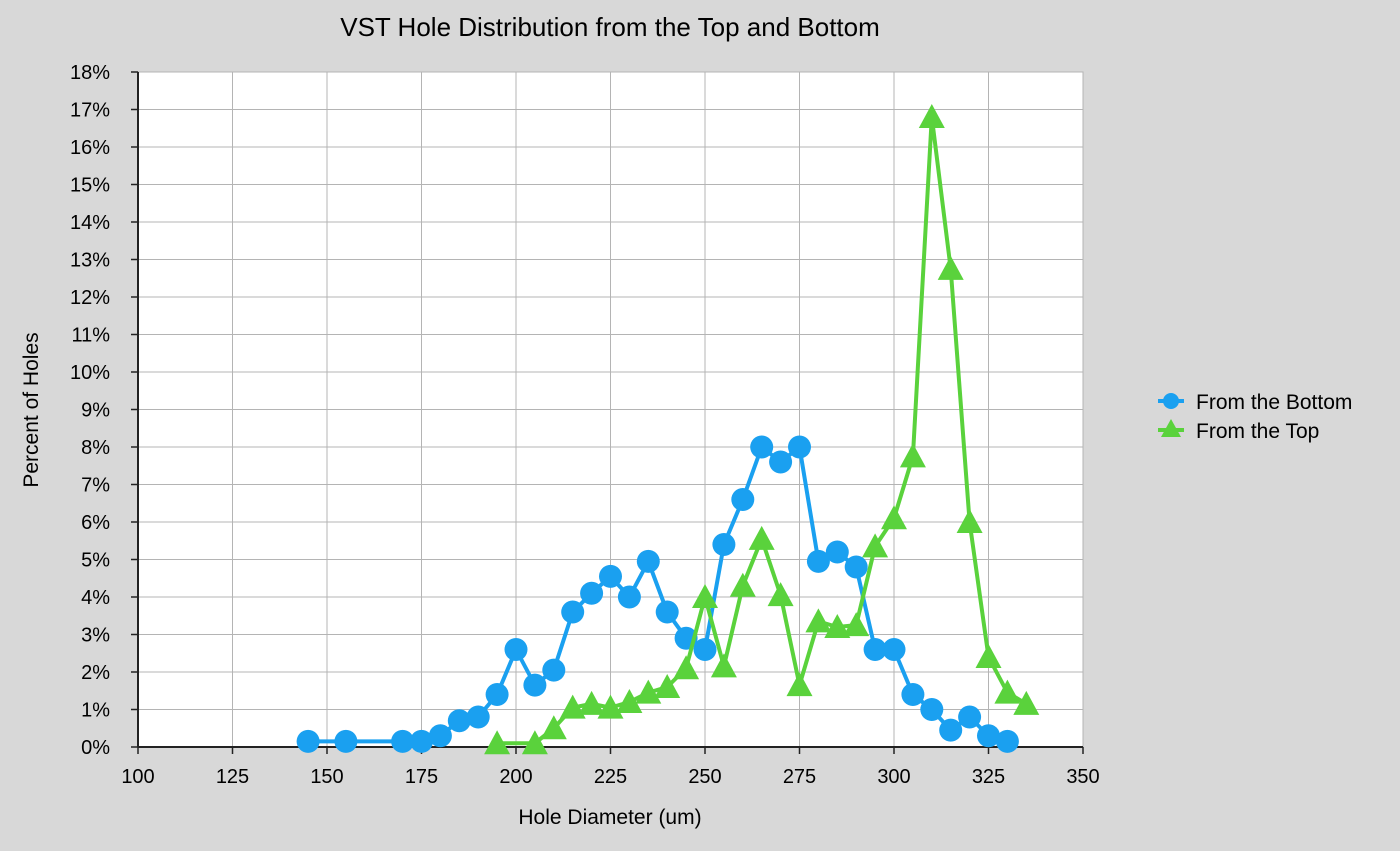 This screenshot has width=1400, height=851. I want to click on y-tick-label: 13%, so click(90, 261).